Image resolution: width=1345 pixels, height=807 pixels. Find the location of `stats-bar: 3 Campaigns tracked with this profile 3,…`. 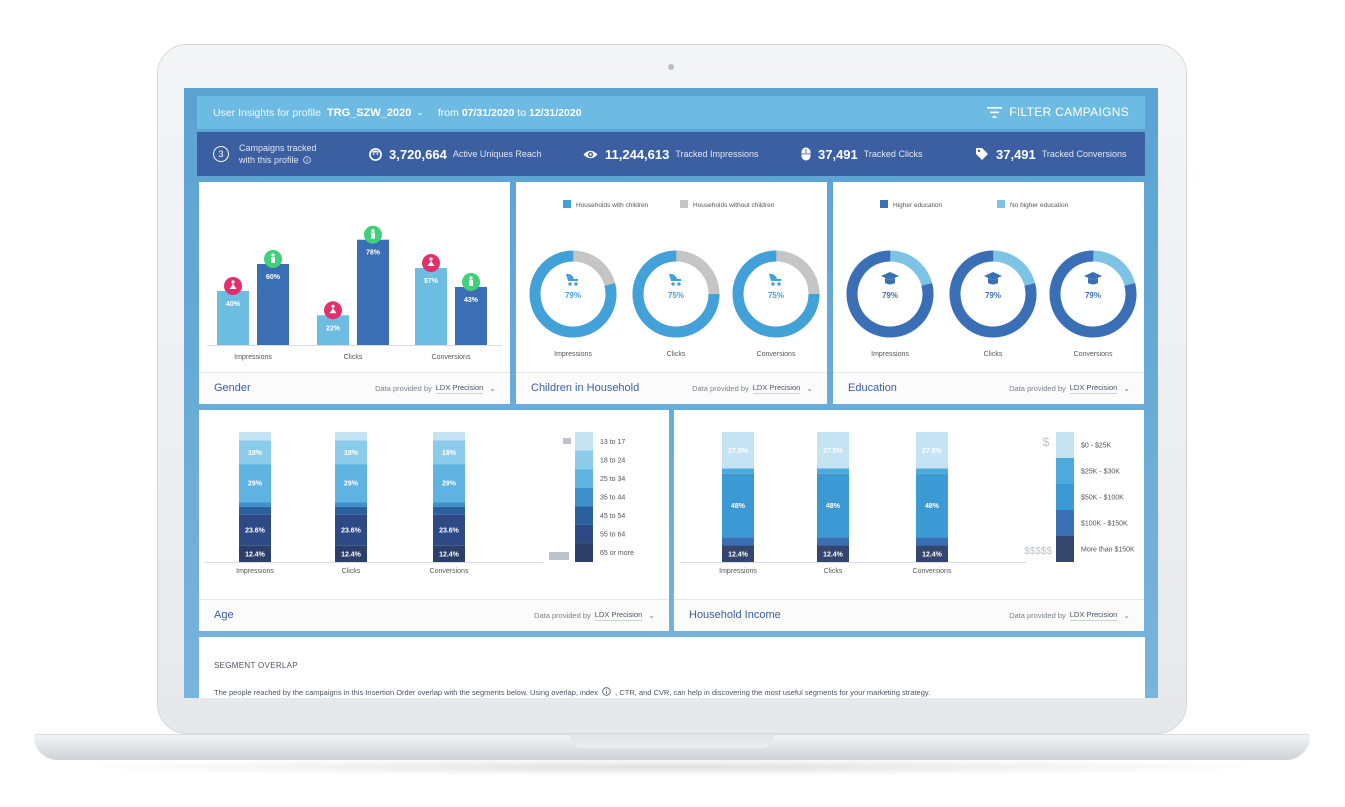

stats-bar: 3 Campaigns tracked with this profile 3,… is located at coordinates (671, 154).